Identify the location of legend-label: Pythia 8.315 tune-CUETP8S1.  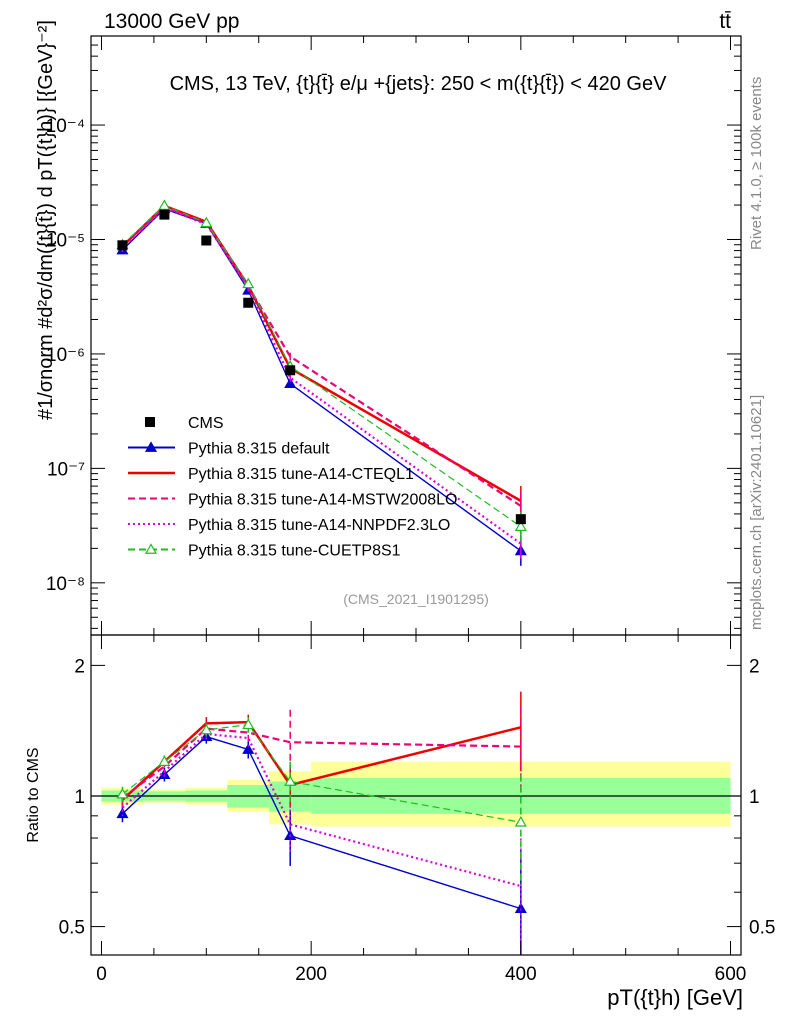
(294, 551).